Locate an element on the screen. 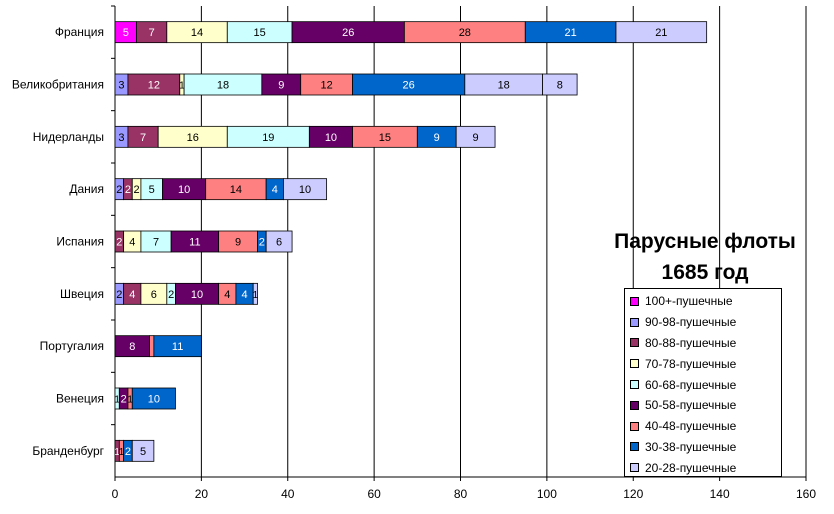 Image resolution: width=834 pixels, height=514 pixels. x-tick-label: 100 is located at coordinates (547, 494).